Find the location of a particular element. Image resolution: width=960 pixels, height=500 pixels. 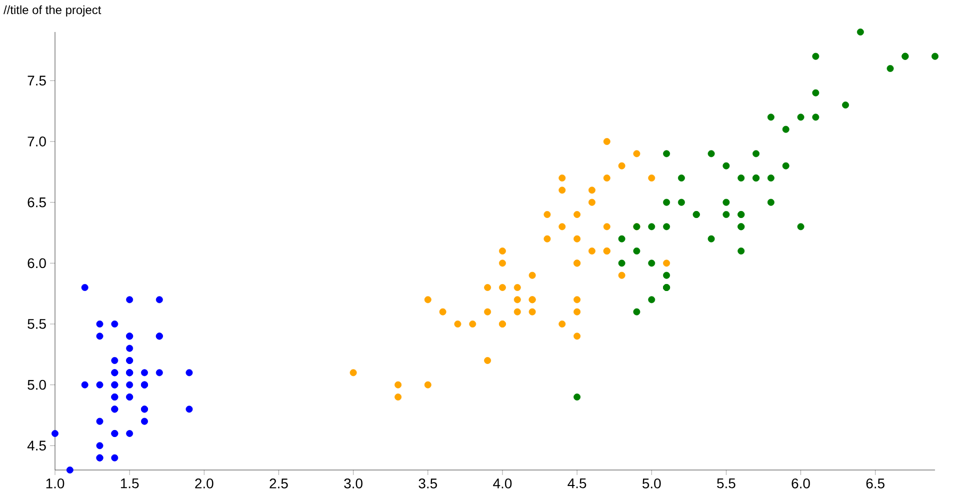

x-tick-label: 4.0 is located at coordinates (502, 483).